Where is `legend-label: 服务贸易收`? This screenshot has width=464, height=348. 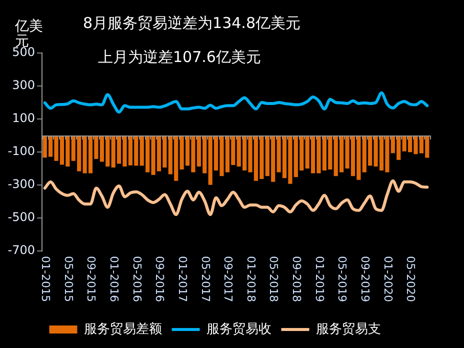 legend-label: 服务贸易收 is located at coordinates (239, 329).